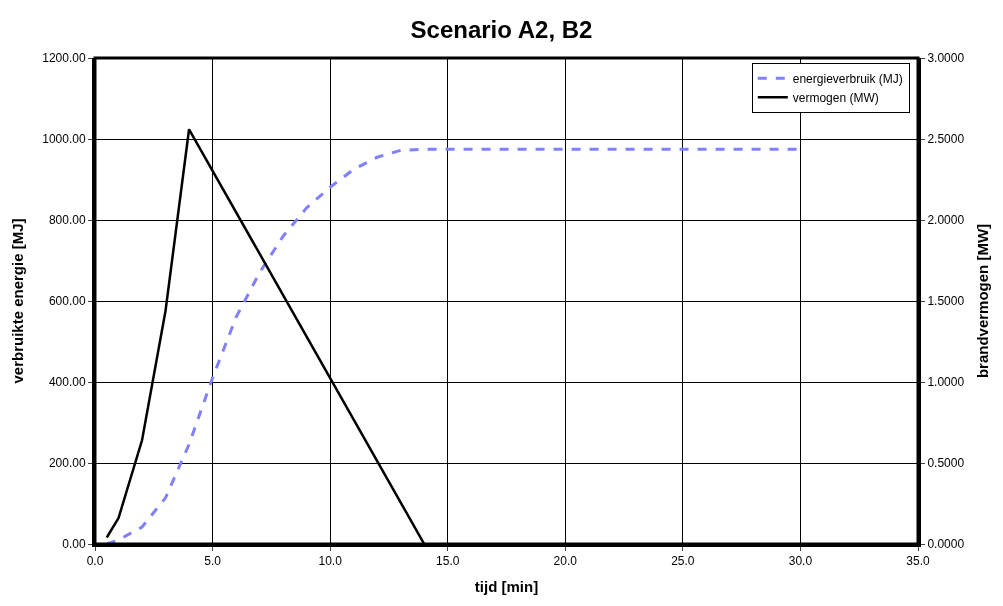  What do you see at coordinates (18, 301) in the screenshot?
I see `y-axis-title: verbruikte energie [MJ]` at bounding box center [18, 301].